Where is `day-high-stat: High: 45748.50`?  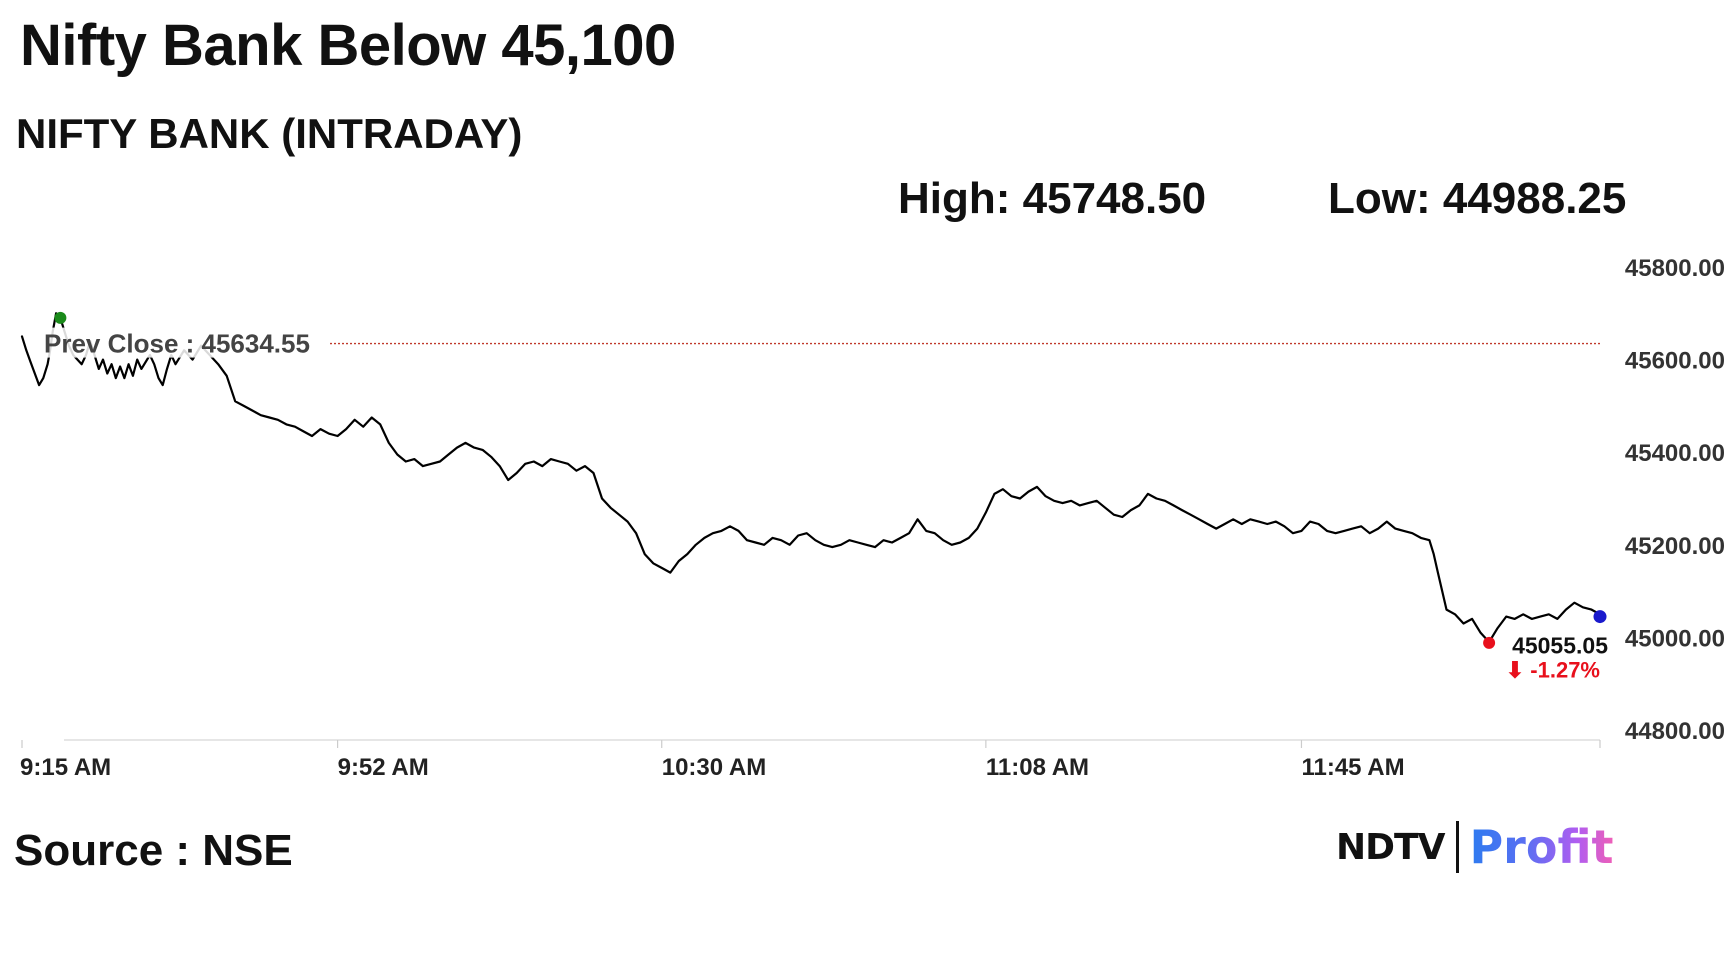 day-high-stat: High: 45748.50 is located at coordinates (1052, 198).